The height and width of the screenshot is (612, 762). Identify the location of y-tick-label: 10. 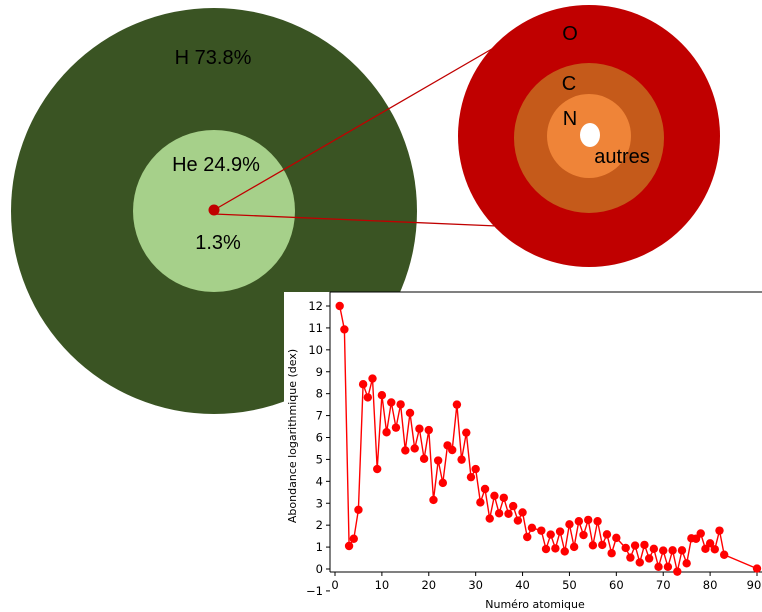
(315, 350).